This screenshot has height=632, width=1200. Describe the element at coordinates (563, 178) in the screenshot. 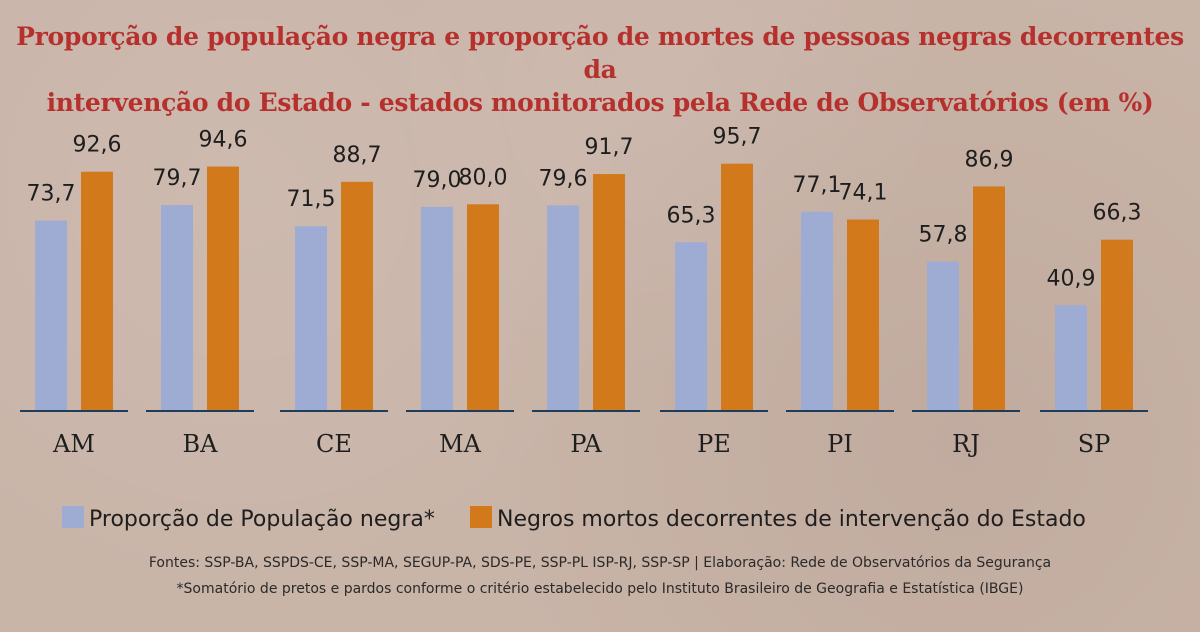

I see `value-label-pa-series-1: 79,6` at that location.